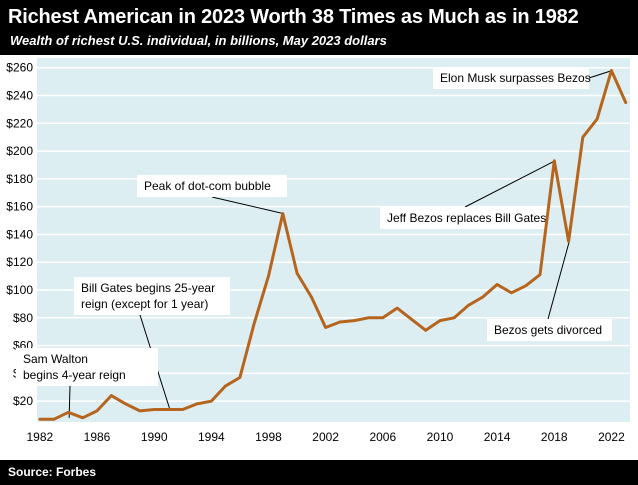 The image size is (638, 485). I want to click on x-tick-label: 1986, so click(97, 437).